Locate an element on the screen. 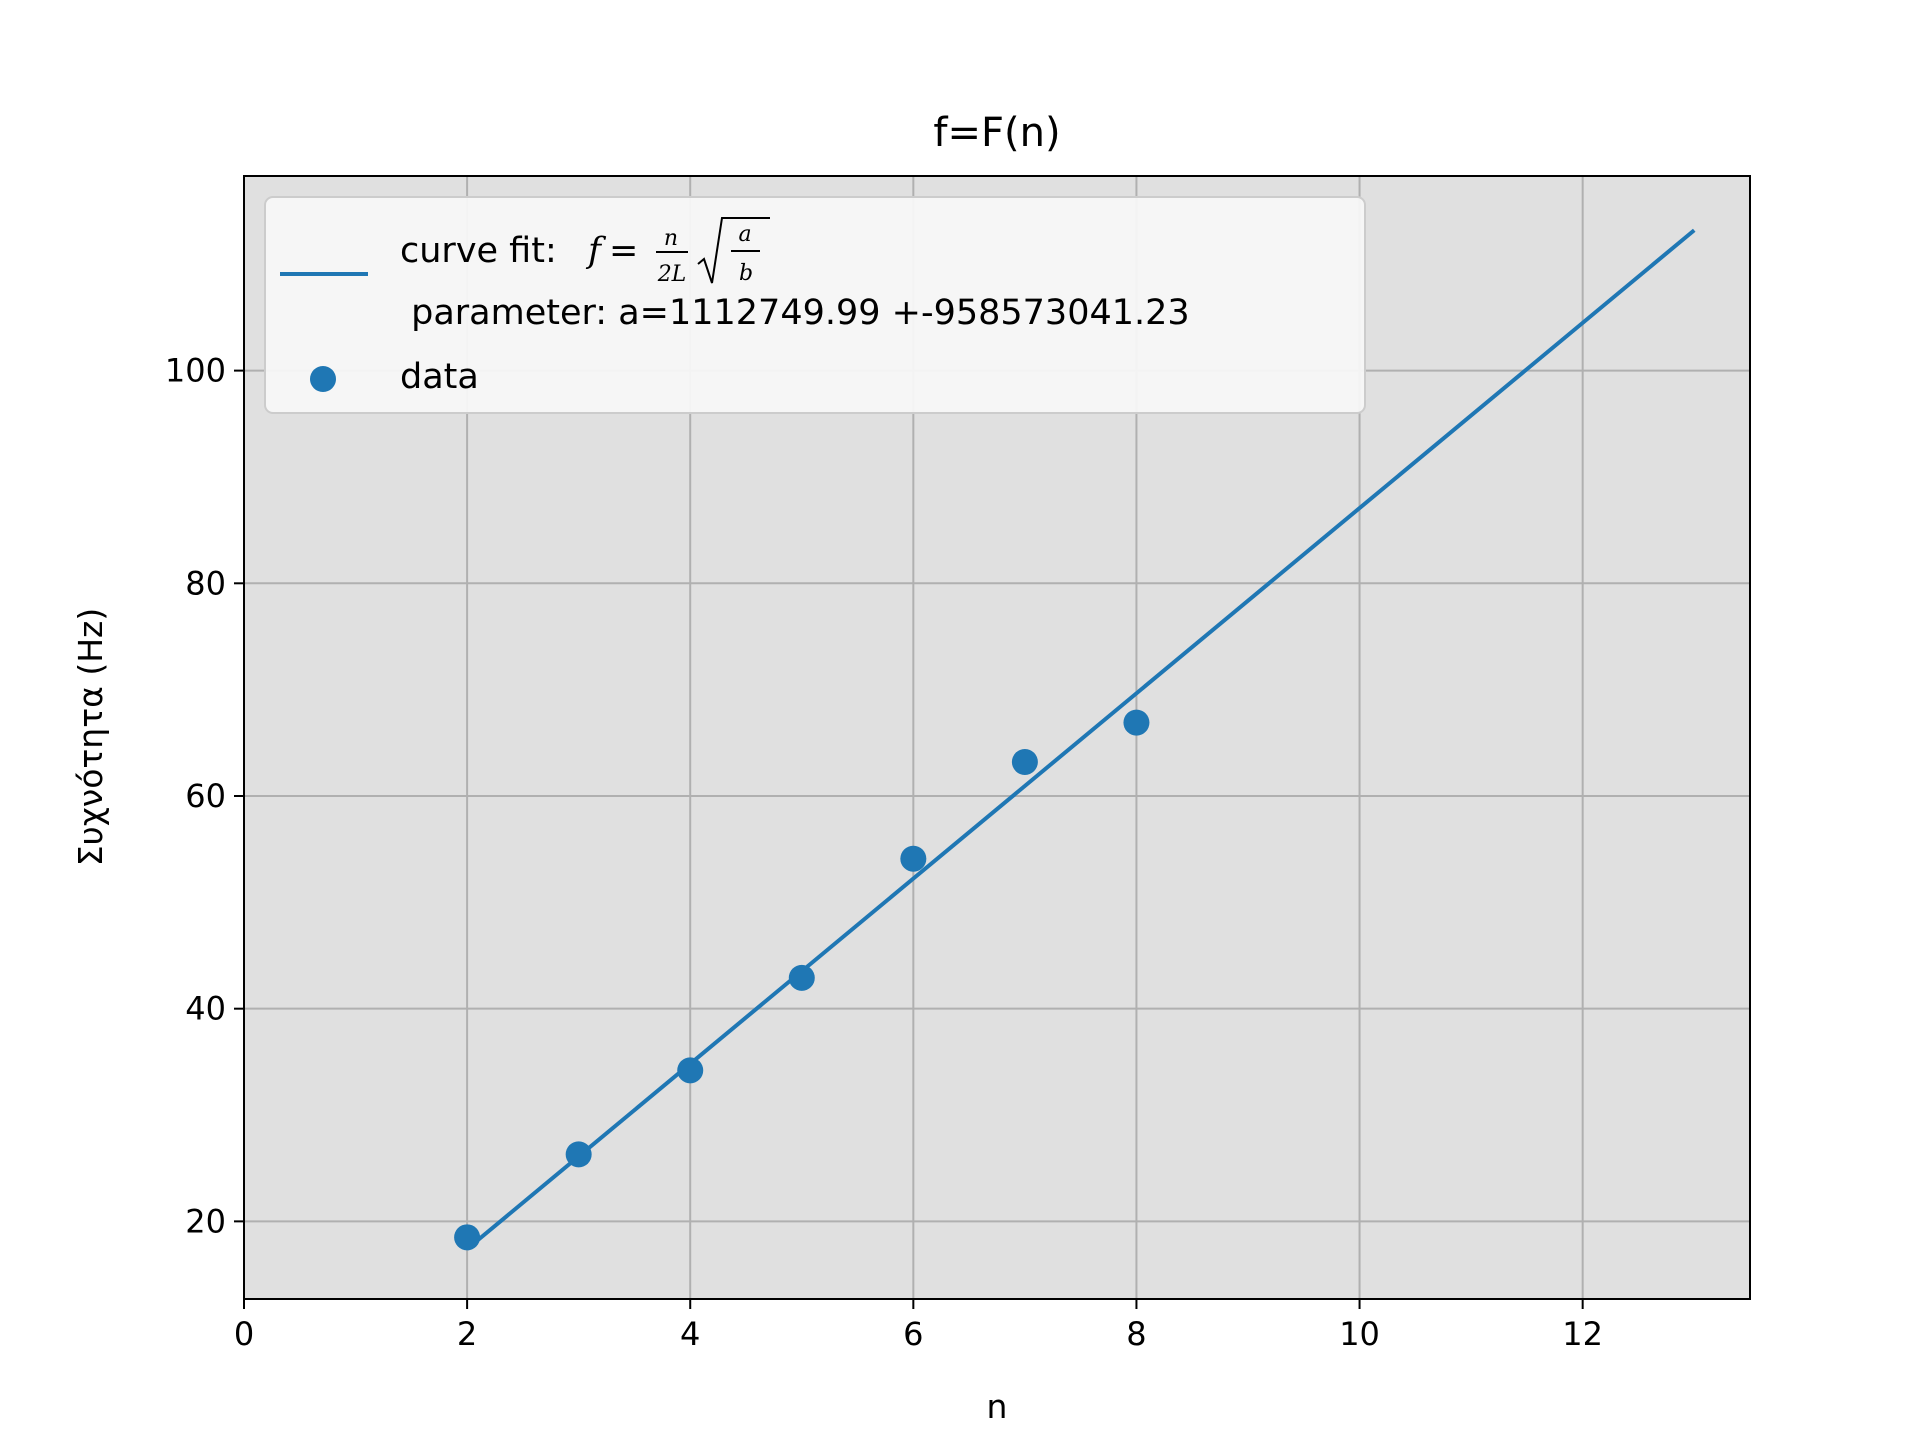 The height and width of the screenshot is (1440, 1920). x-tick-label: 4 is located at coordinates (690, 1334).